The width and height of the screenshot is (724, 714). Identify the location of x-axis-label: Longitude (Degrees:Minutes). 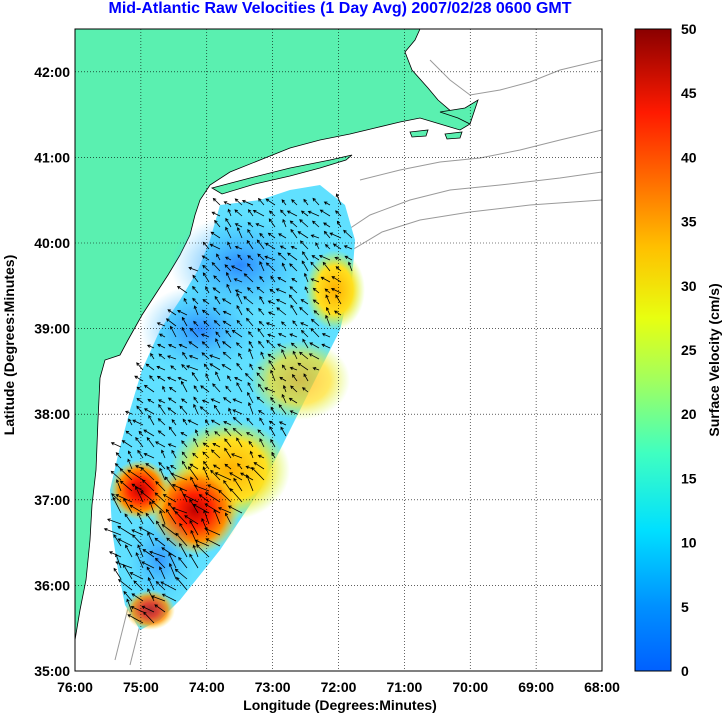
(340, 705).